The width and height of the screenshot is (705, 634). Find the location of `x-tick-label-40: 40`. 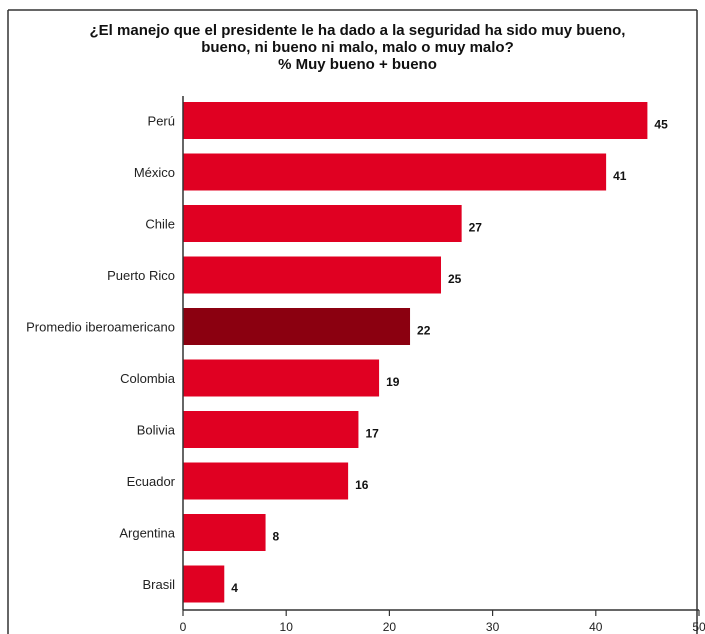

x-tick-label-40: 40 is located at coordinates (596, 627).